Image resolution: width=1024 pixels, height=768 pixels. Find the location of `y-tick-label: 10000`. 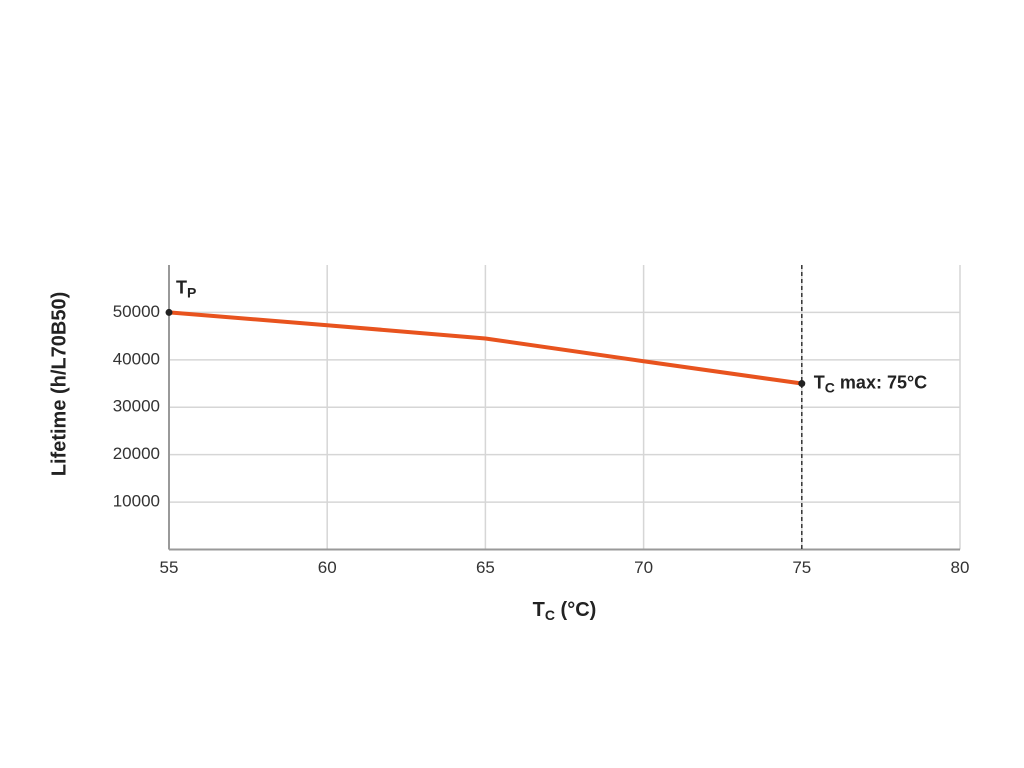

y-tick-label: 10000 is located at coordinates (136, 501).